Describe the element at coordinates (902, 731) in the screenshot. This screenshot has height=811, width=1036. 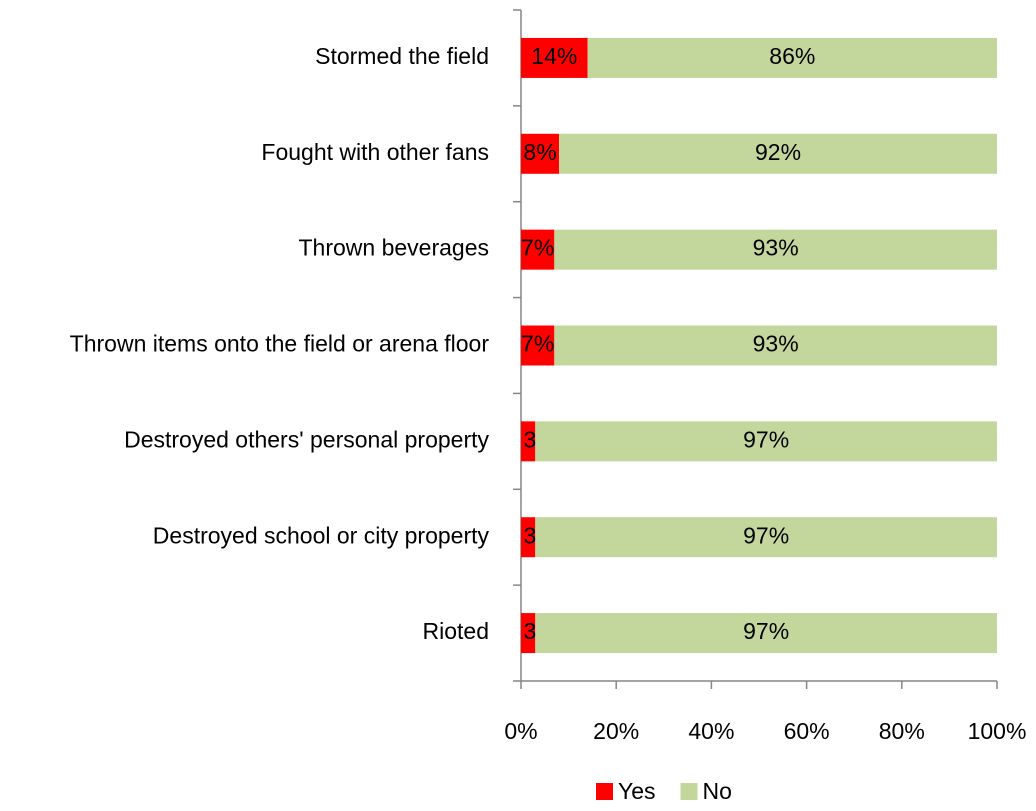
I see `x-tick-label: 80%` at that location.